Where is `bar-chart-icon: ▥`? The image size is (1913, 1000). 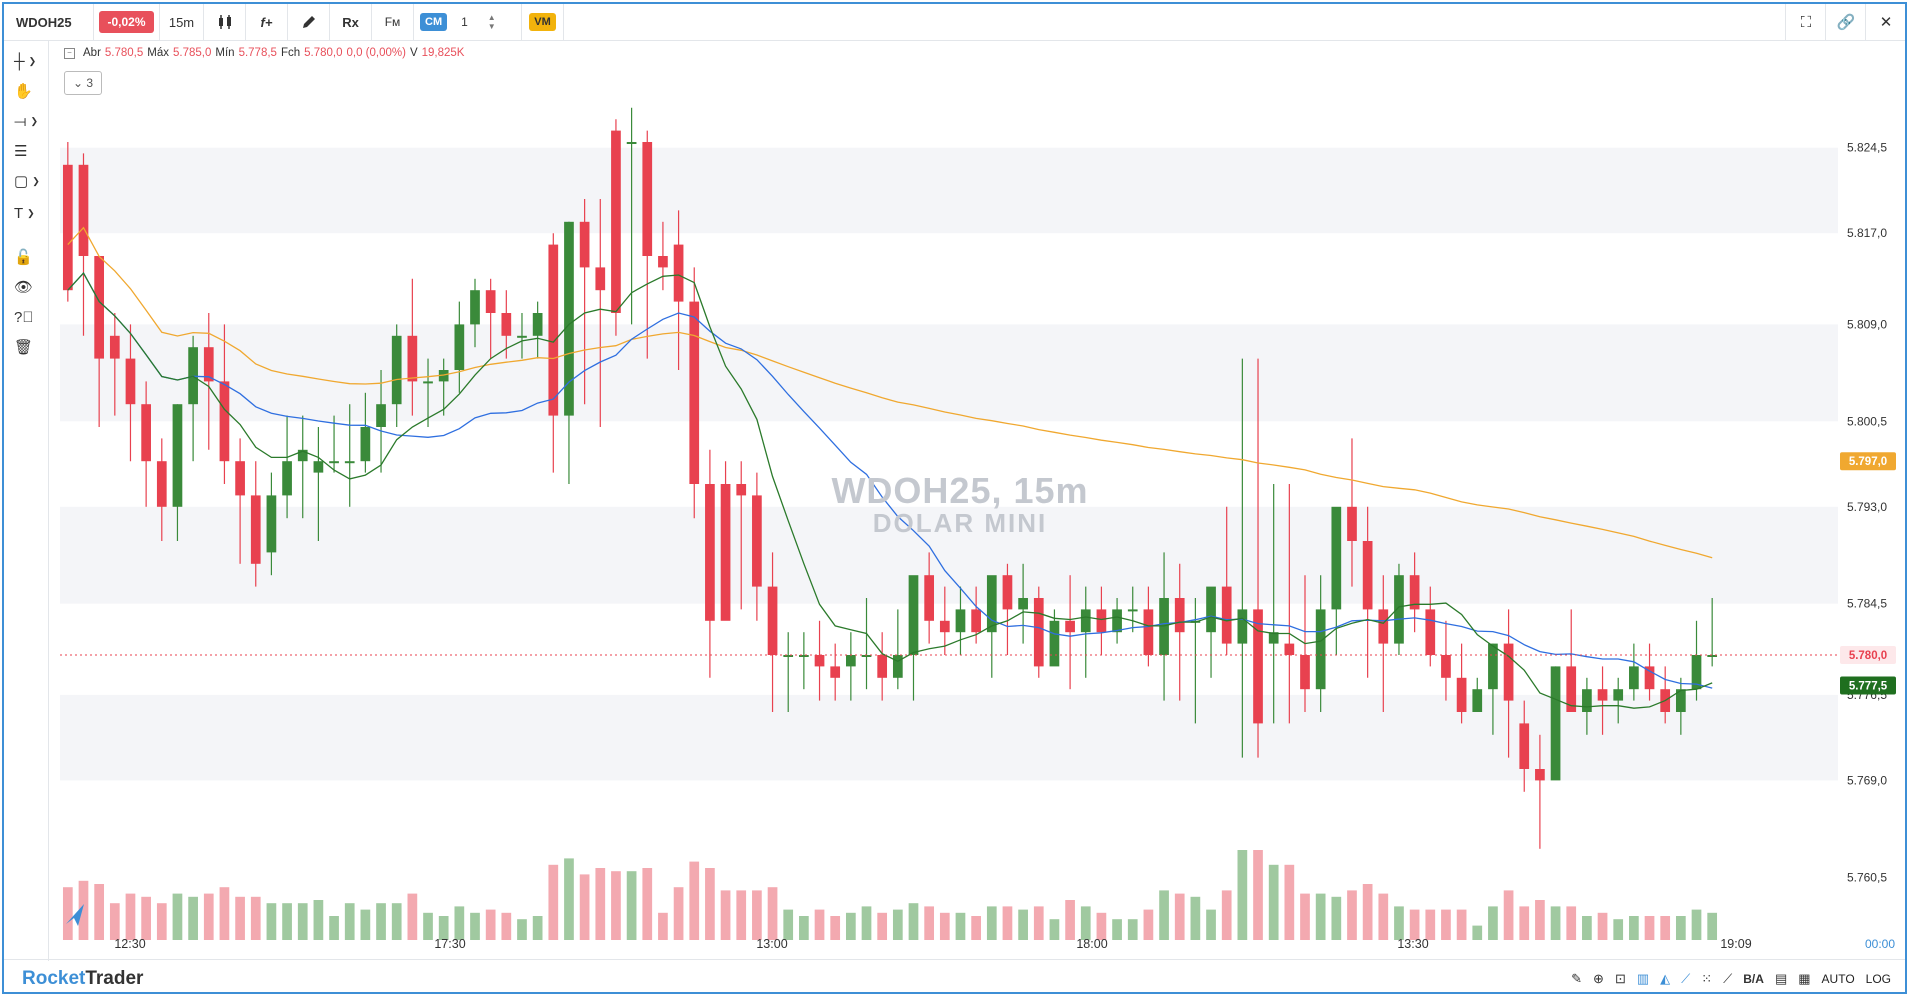 bar-chart-icon: ▥ is located at coordinates (1643, 978).